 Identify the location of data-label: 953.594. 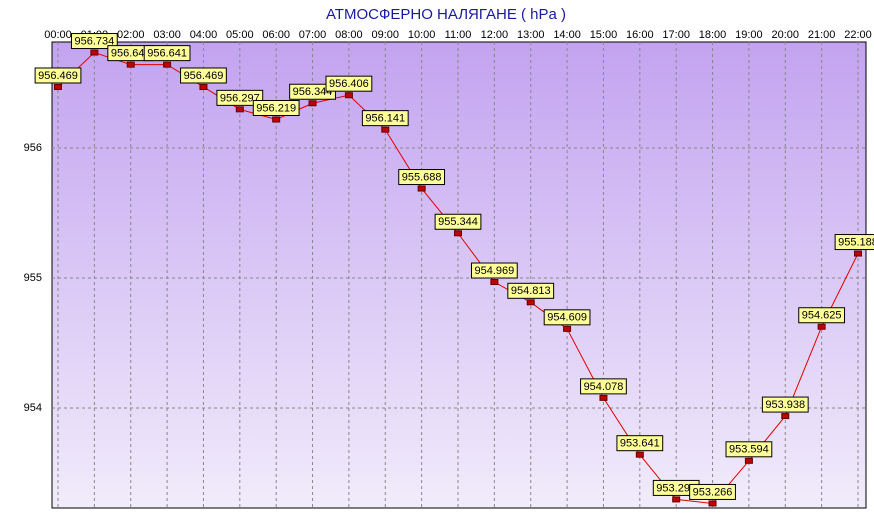
(749, 450).